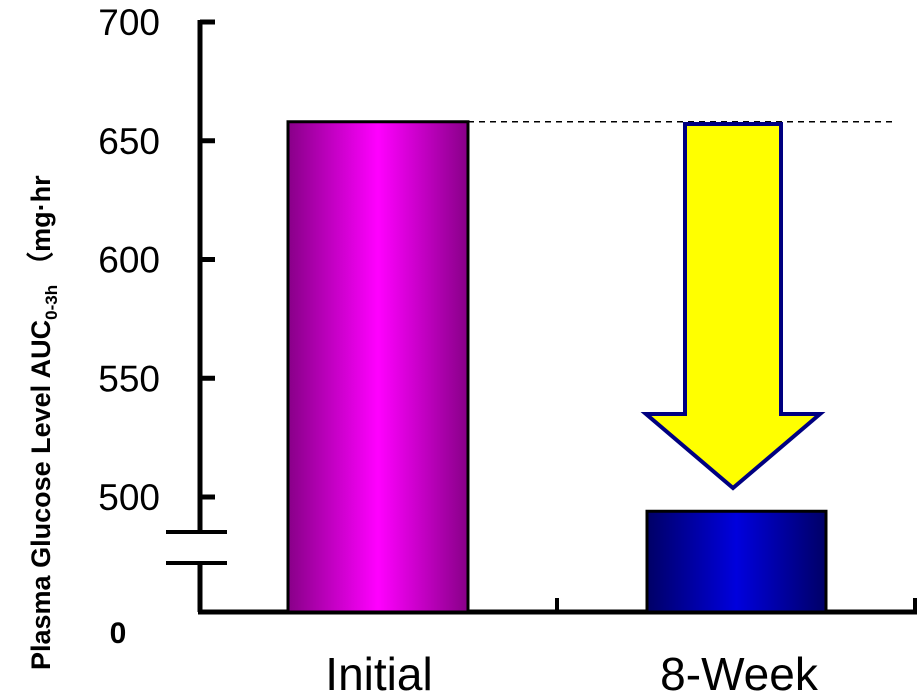 The image size is (919, 694). Describe the element at coordinates (739, 671) in the screenshot. I see `x-category-label-8-week: 8-Week` at that location.